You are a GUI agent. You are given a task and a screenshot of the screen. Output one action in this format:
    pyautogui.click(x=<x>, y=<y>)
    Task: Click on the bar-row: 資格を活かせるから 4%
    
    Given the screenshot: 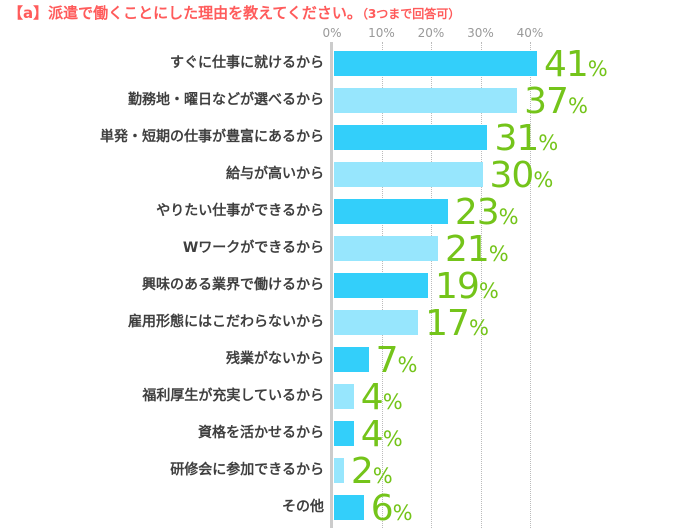 What is the action you would take?
    pyautogui.click(x=348, y=434)
    